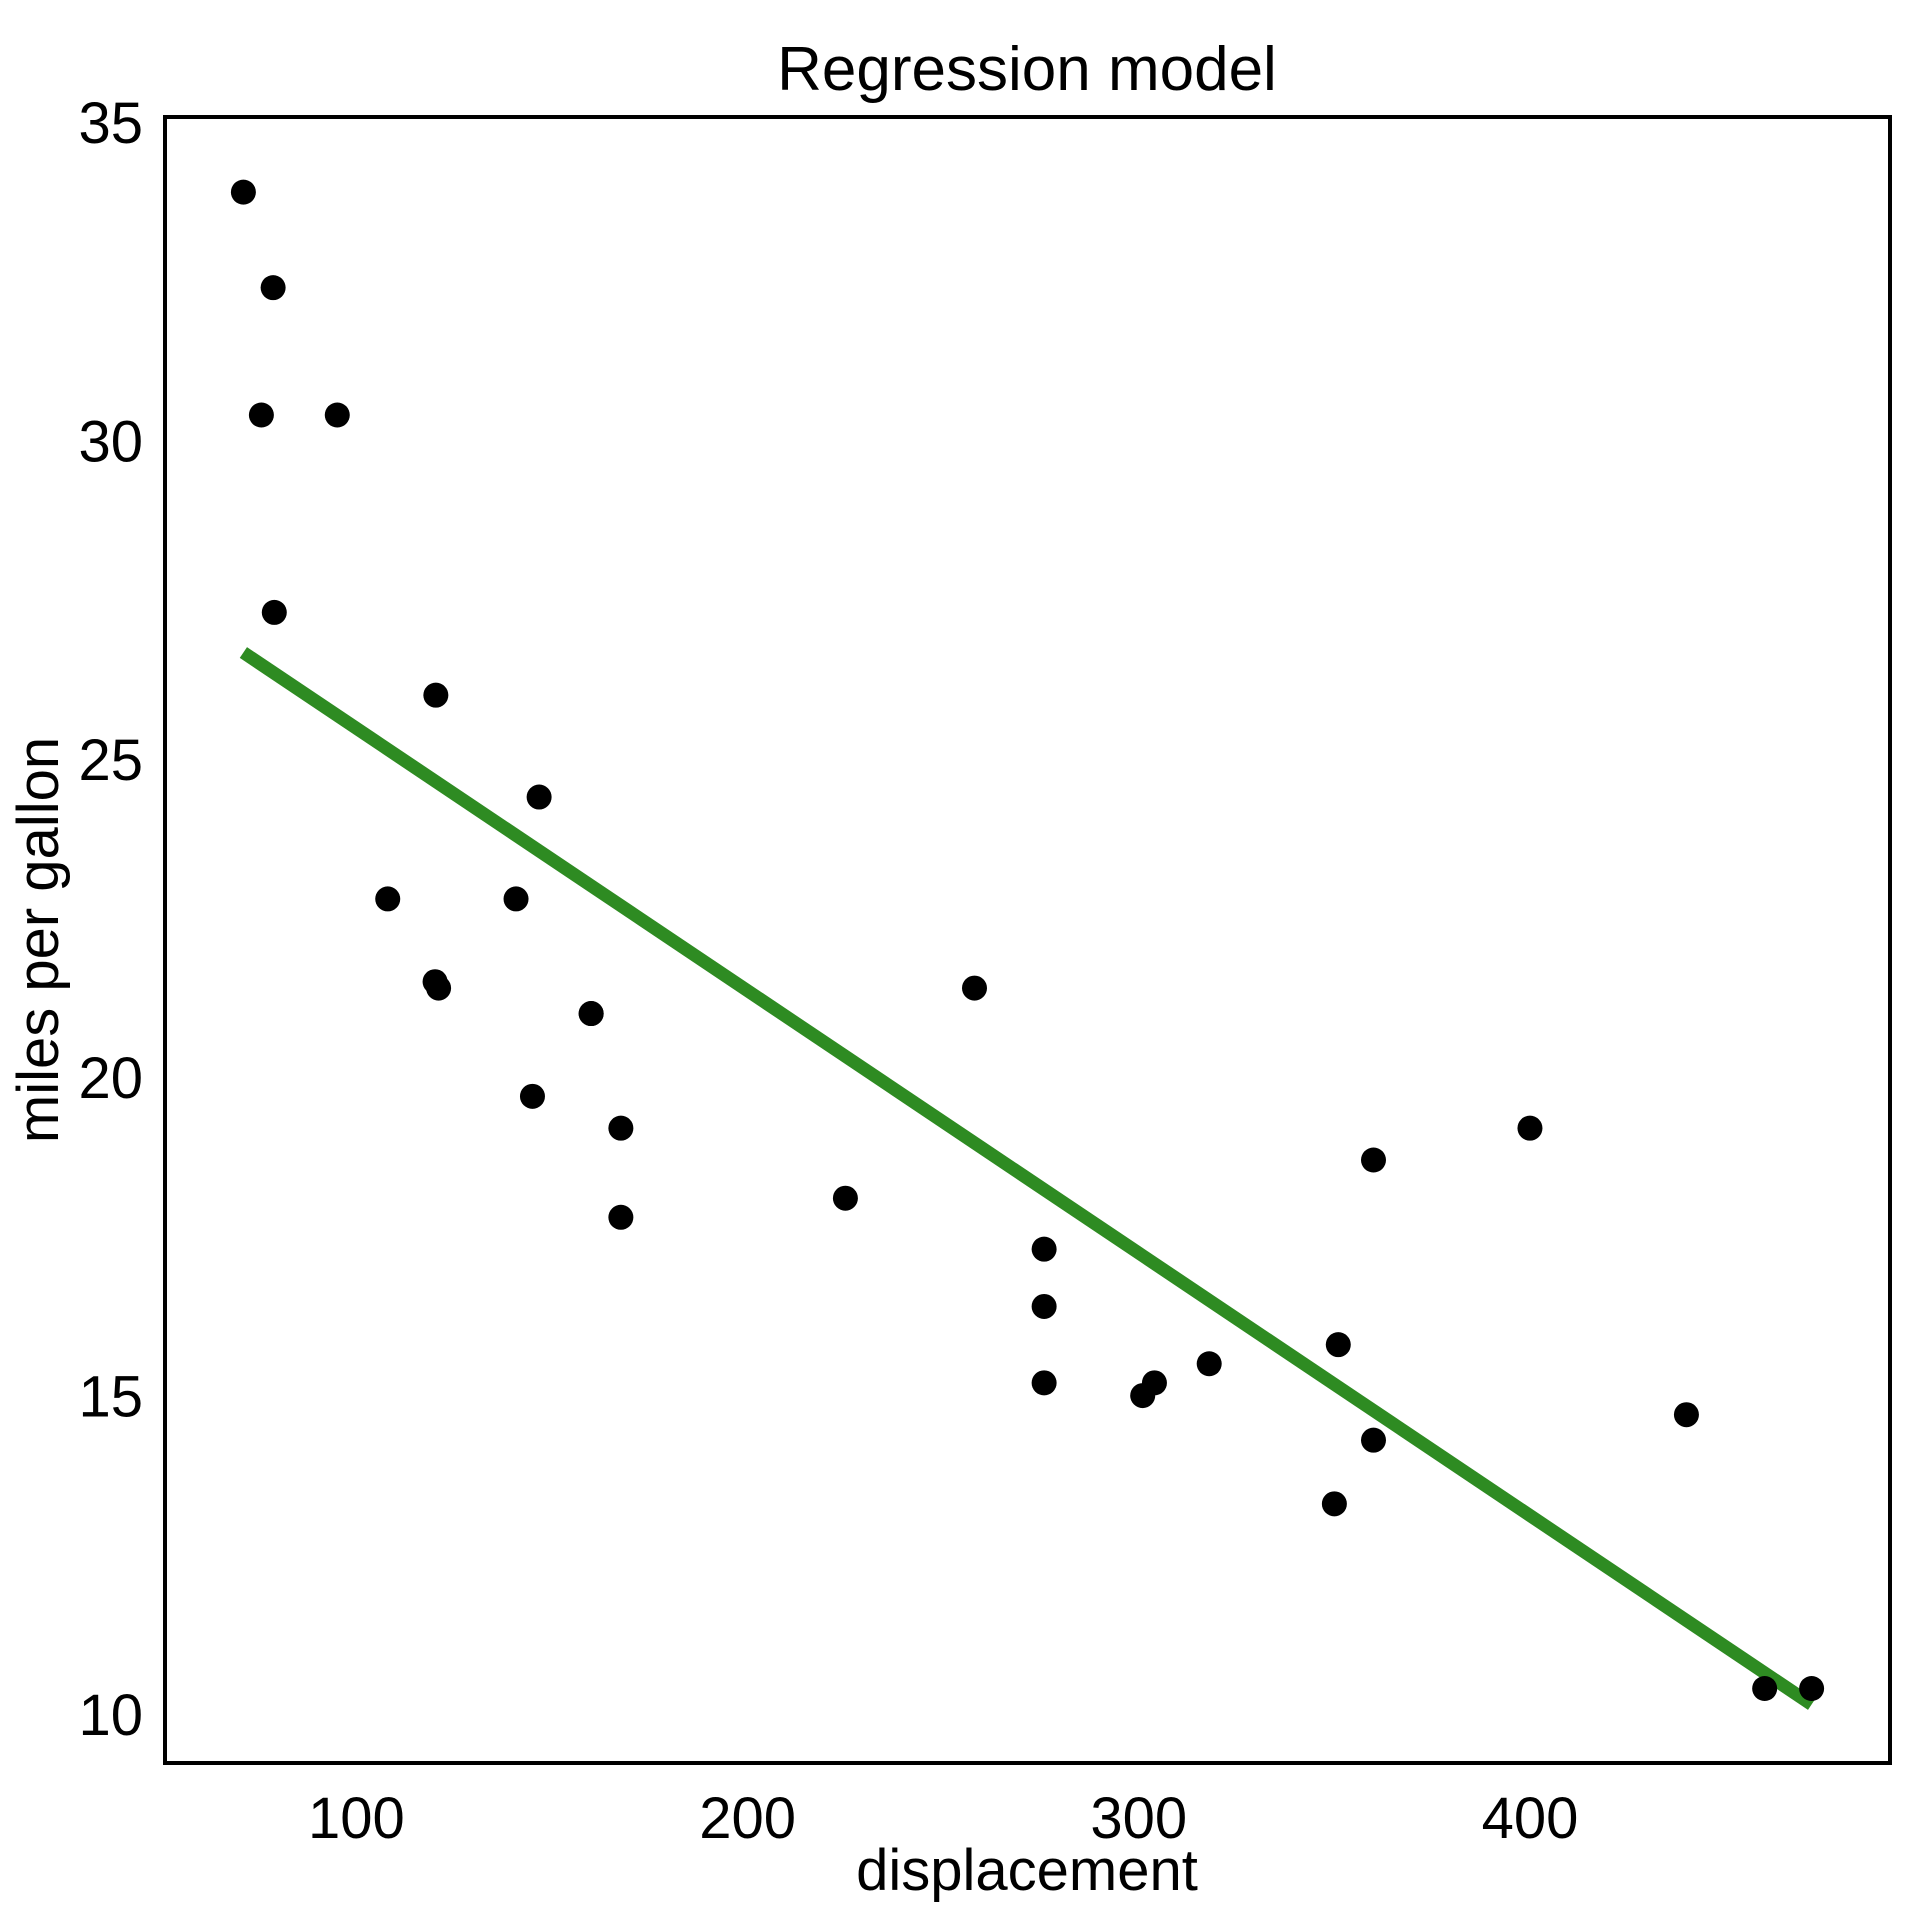 Image resolution: width=1920 pixels, height=1920 pixels. What do you see at coordinates (110, 919) in the screenshot?
I see `y-tick-labels: 10 15 20 25 30 35` at bounding box center [110, 919].